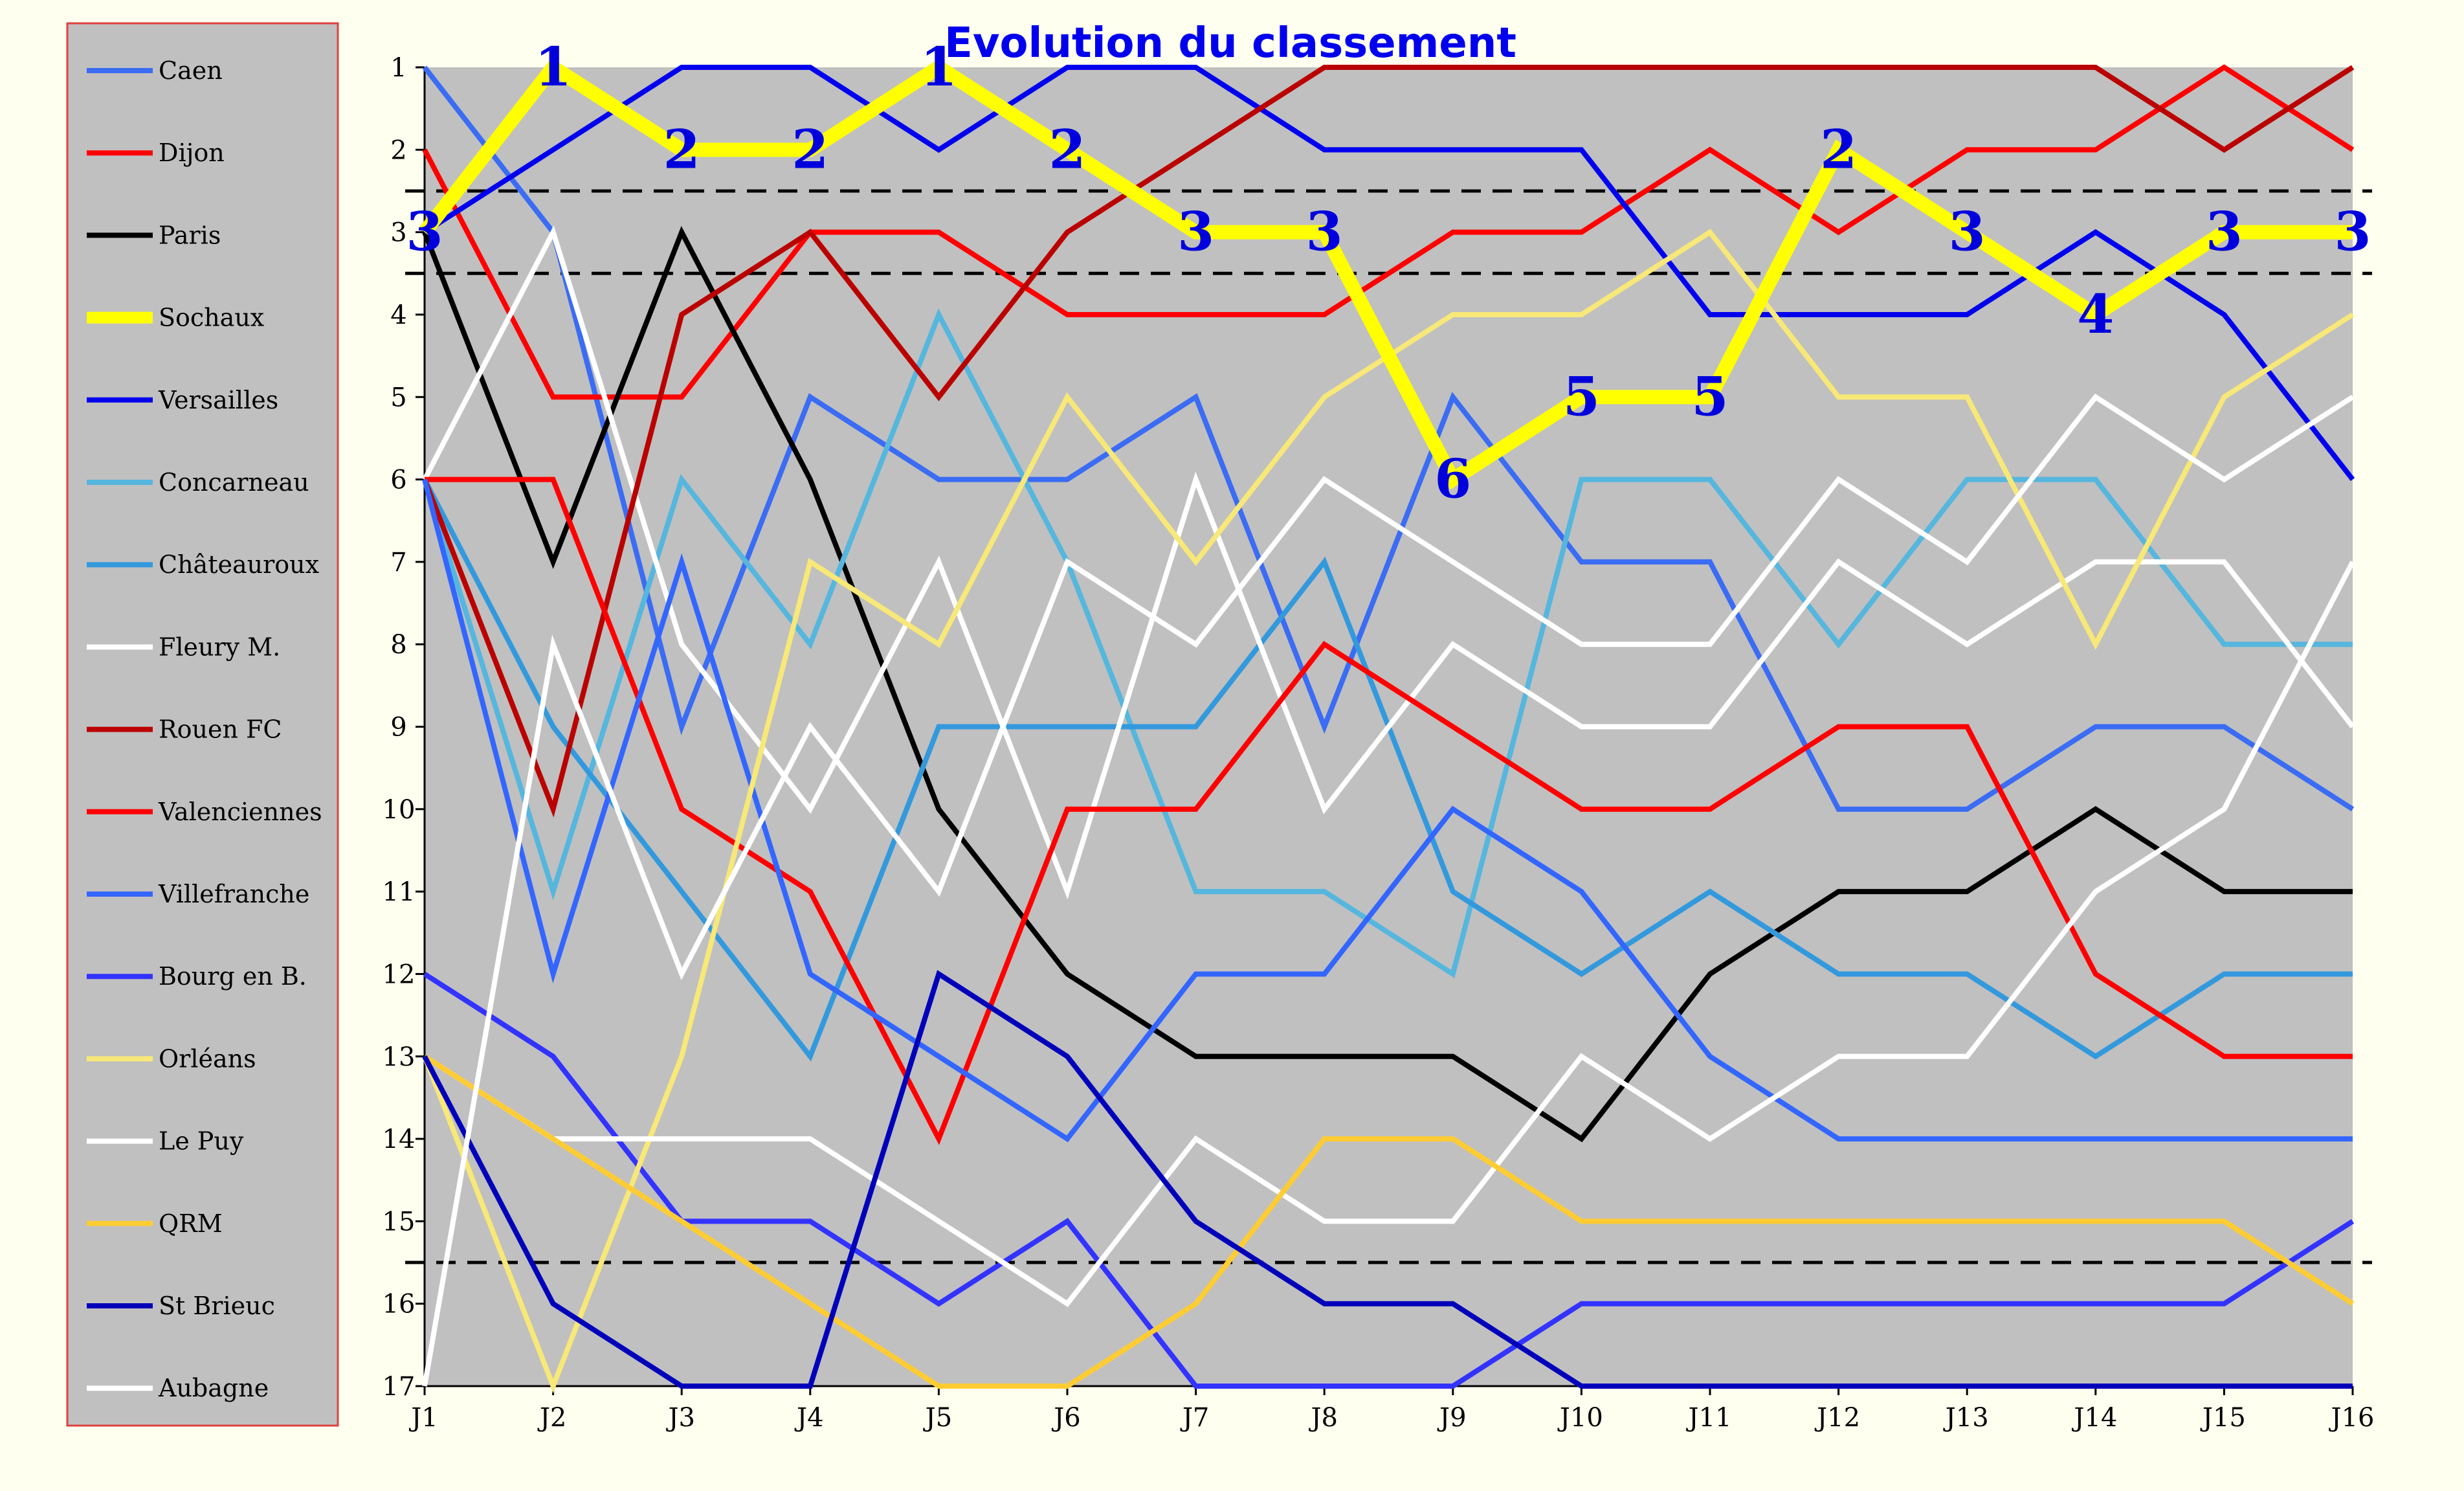  Describe the element at coordinates (399, 810) in the screenshot. I see `y-tick-label: 10` at that location.